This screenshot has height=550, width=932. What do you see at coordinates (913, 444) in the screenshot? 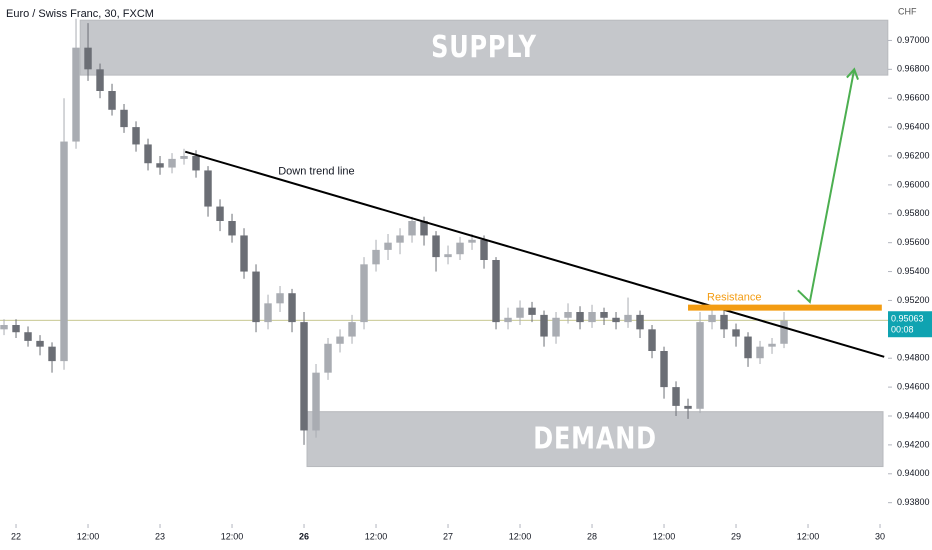
I see `y-tick-label: 0.94200` at bounding box center [913, 444].